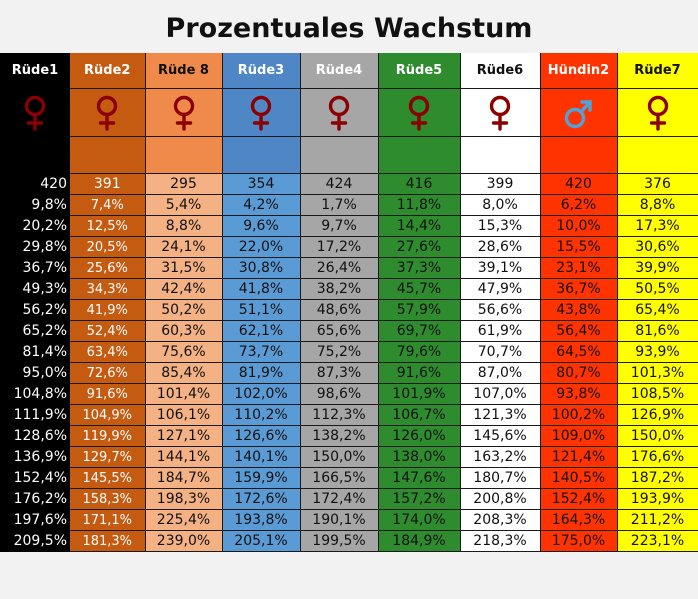 This screenshot has height=599, width=698. Describe the element at coordinates (500, 520) in the screenshot. I see `percent-cell: 208,3%` at that location.